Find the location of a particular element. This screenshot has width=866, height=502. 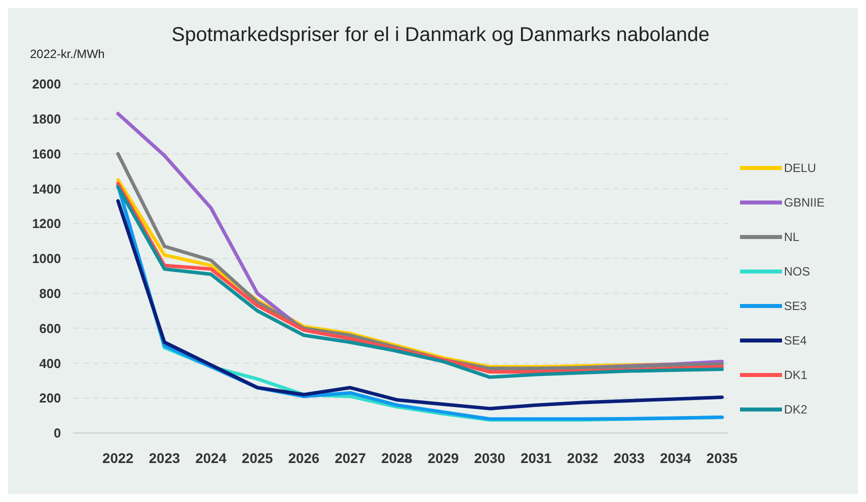

x-tick-label: 2022 is located at coordinates (118, 458).